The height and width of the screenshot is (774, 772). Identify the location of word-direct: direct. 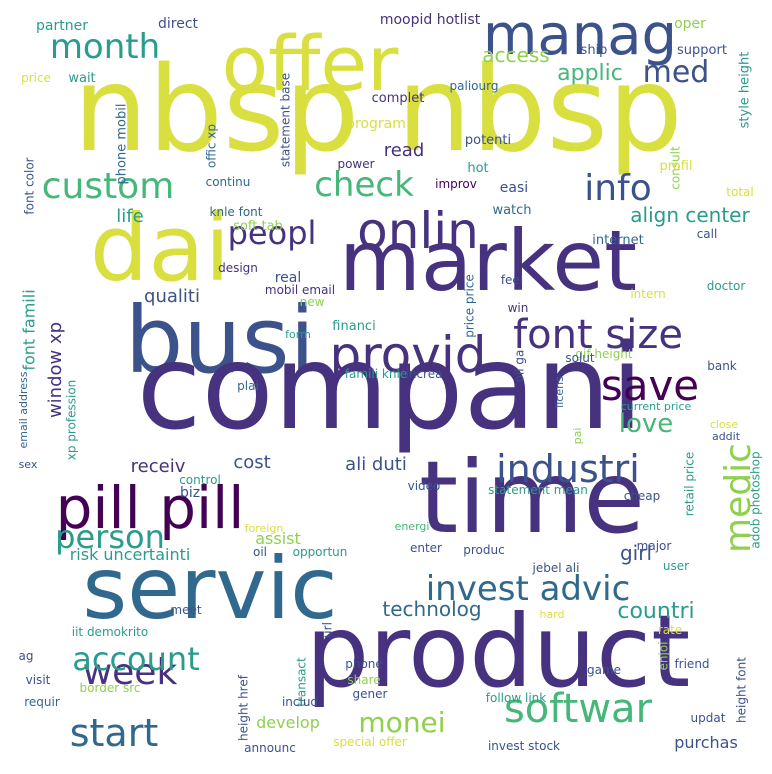
(178, 24).